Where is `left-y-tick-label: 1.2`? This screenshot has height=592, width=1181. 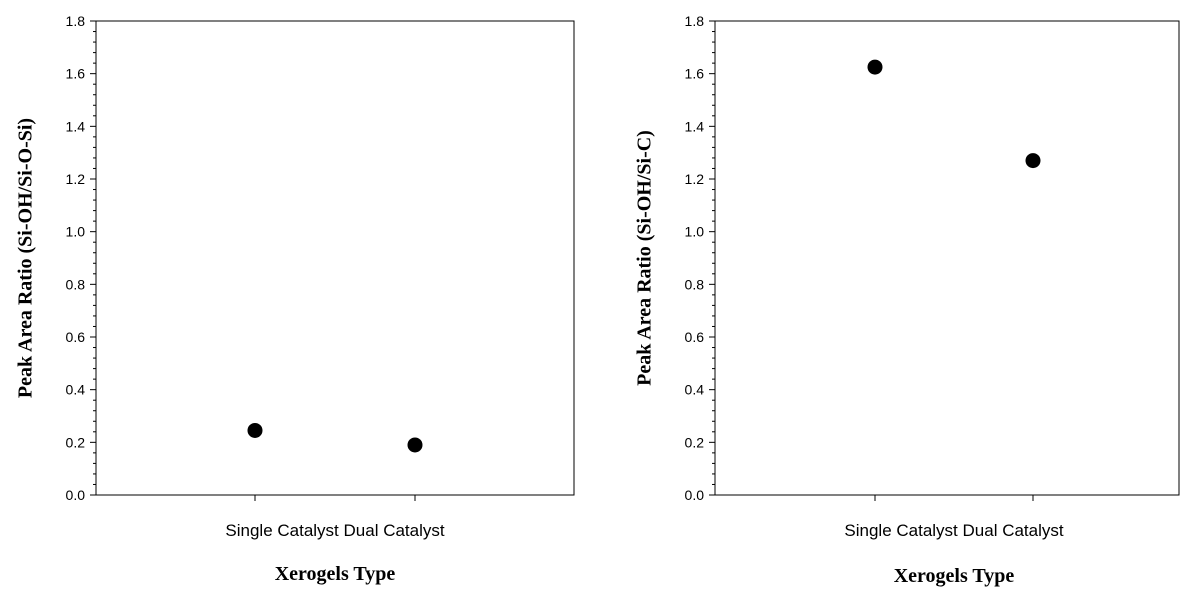
left-y-tick-label: 1.2 is located at coordinates (76, 179).